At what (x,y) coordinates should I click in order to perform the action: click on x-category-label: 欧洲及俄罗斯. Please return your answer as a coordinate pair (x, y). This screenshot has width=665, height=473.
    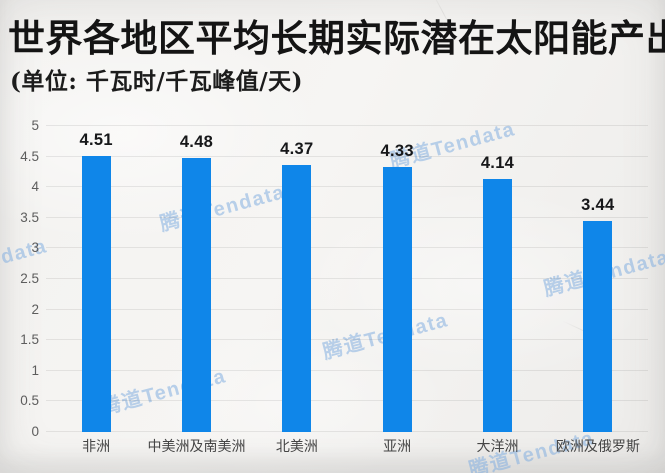
    Looking at the image, I should click on (597, 446).